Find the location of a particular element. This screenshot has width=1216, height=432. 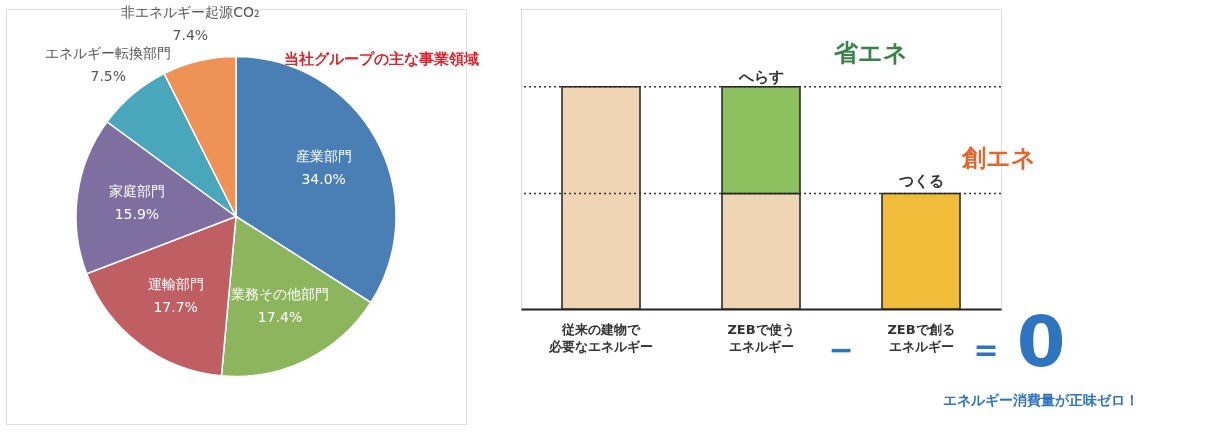

text: 0 is located at coordinates (1041, 342).